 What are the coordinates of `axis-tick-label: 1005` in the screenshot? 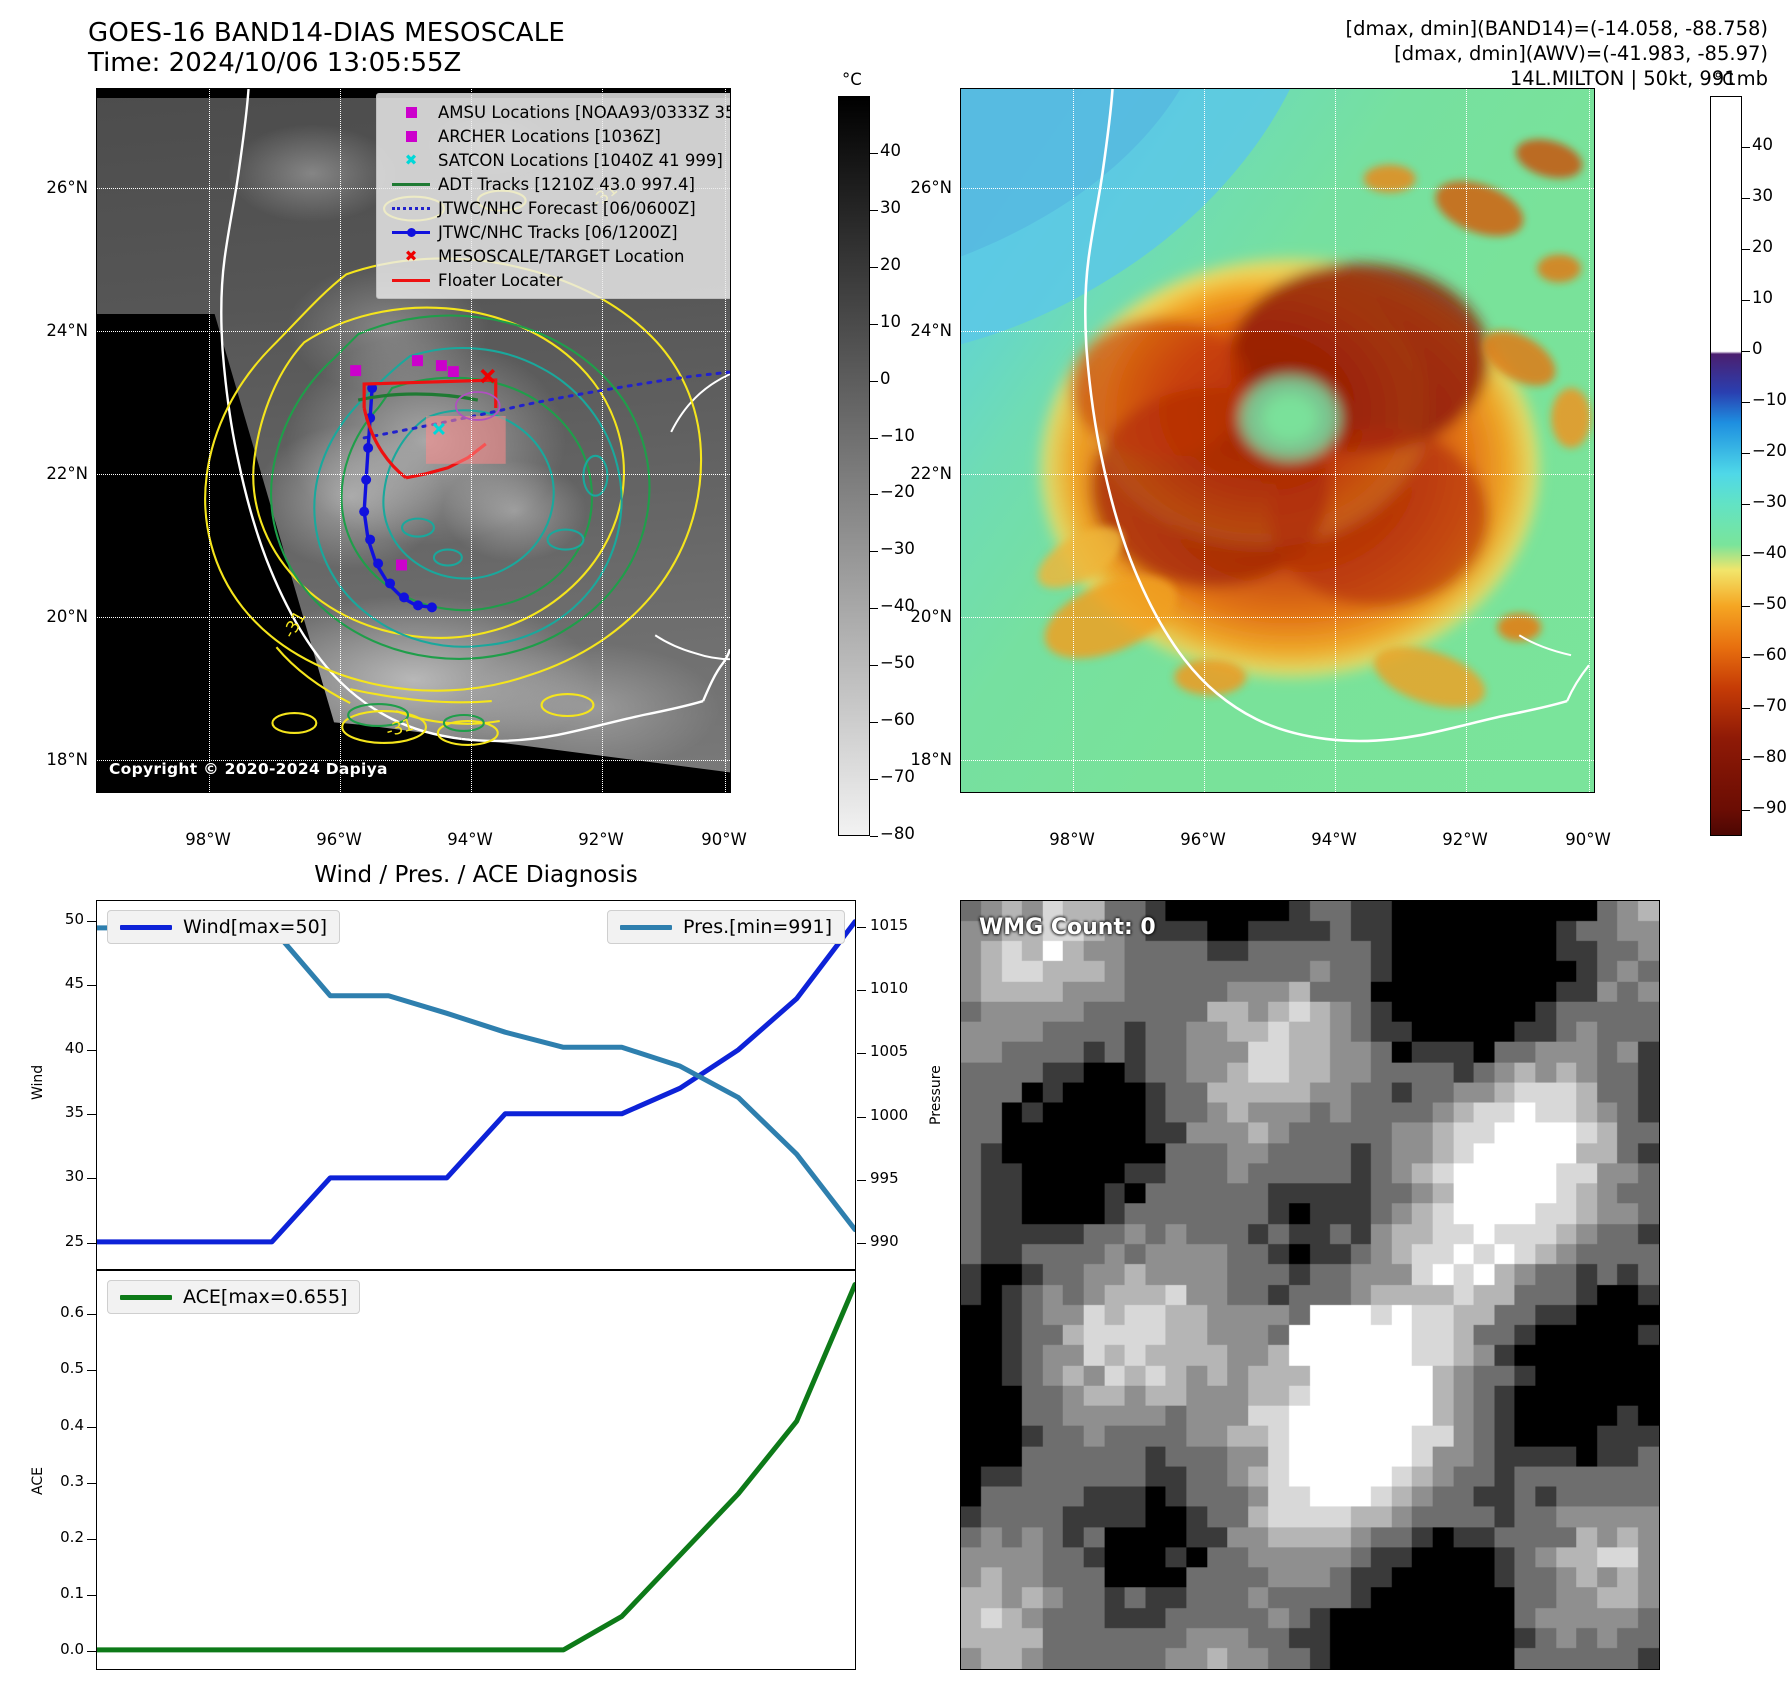 It's located at (889, 1051).